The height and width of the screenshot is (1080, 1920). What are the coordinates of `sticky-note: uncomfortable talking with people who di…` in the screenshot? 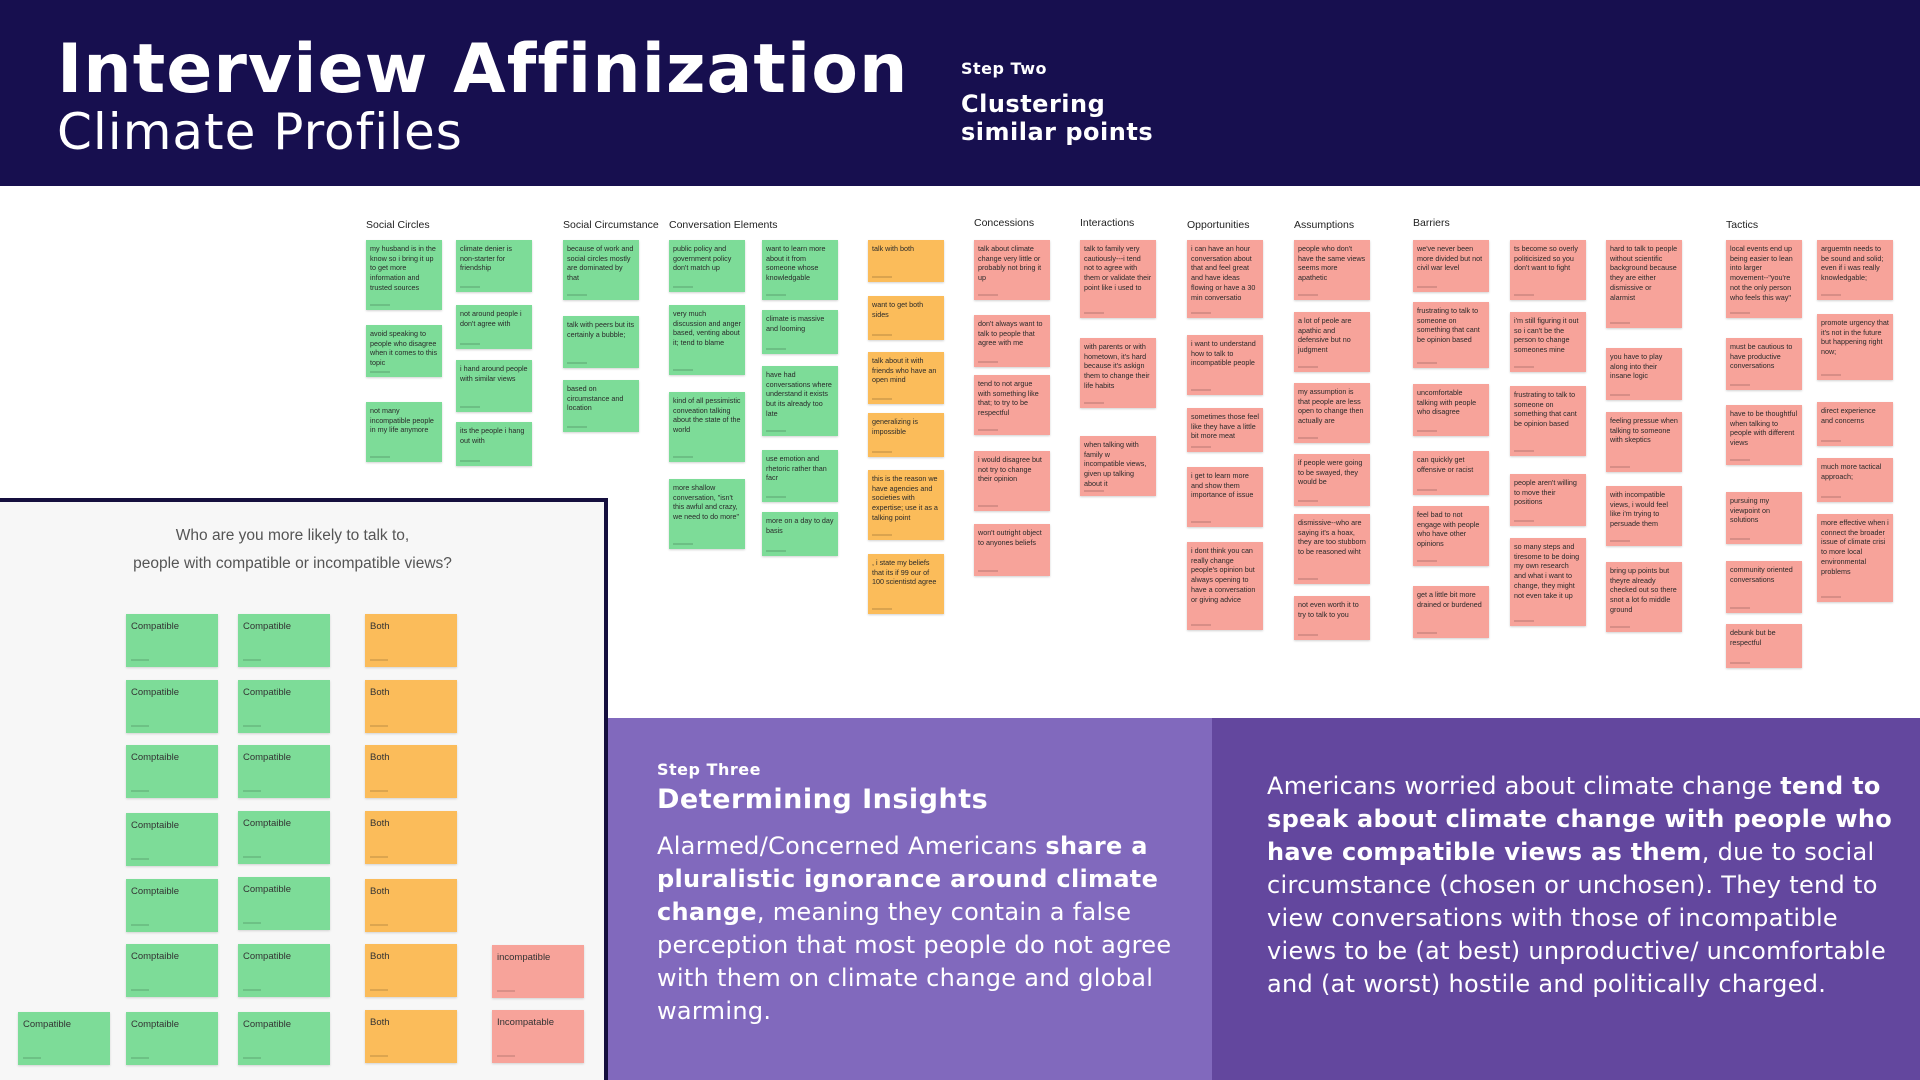 It's located at (1451, 410).